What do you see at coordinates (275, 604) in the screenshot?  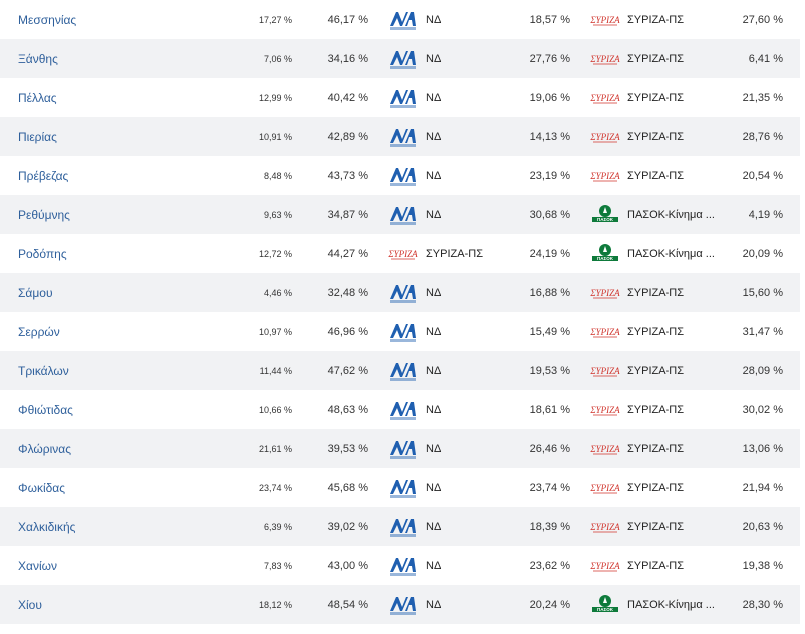 I see `turnout-value: 18,12 %` at bounding box center [275, 604].